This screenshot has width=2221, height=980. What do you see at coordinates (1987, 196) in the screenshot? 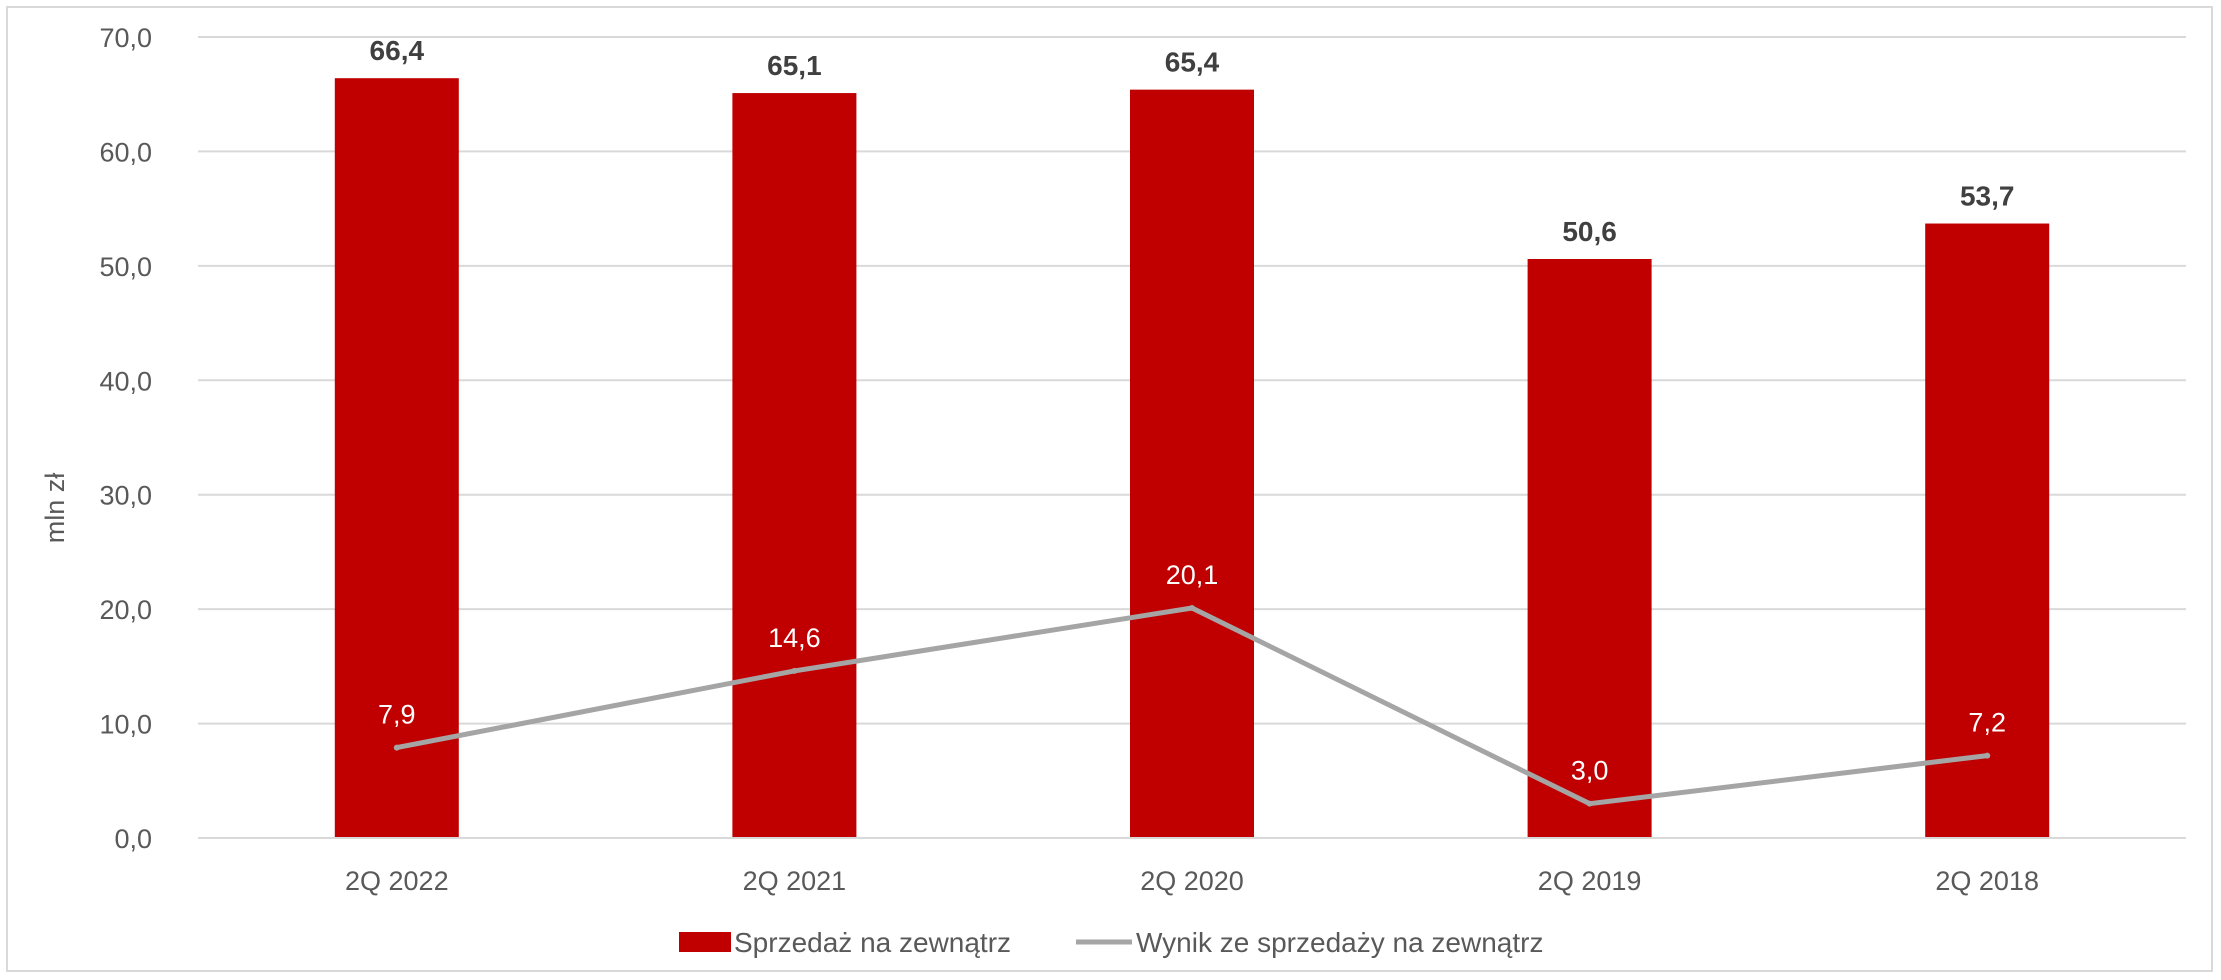
I see `bar-data-label: 53,7` at bounding box center [1987, 196].